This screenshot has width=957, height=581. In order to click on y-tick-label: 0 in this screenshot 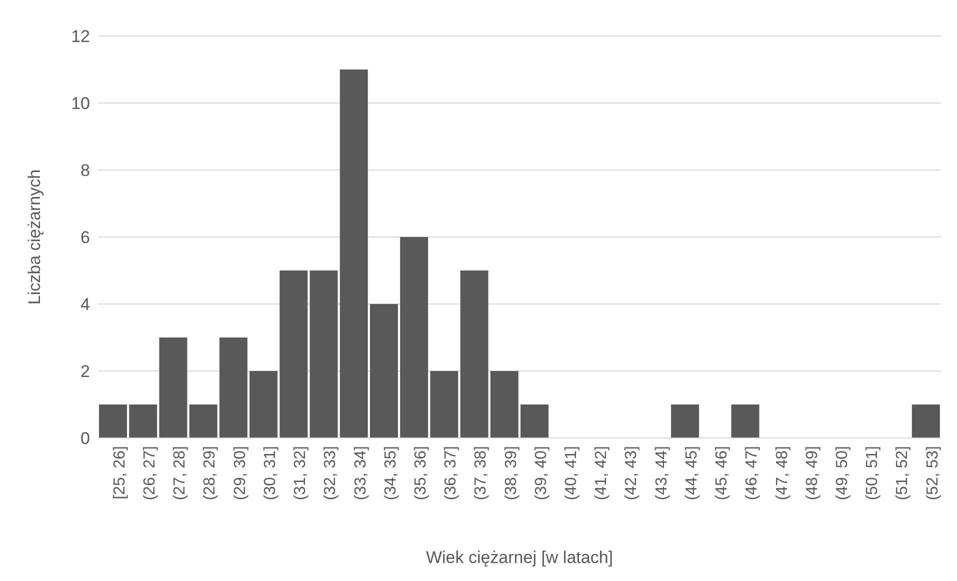, I will do `click(85, 438)`.